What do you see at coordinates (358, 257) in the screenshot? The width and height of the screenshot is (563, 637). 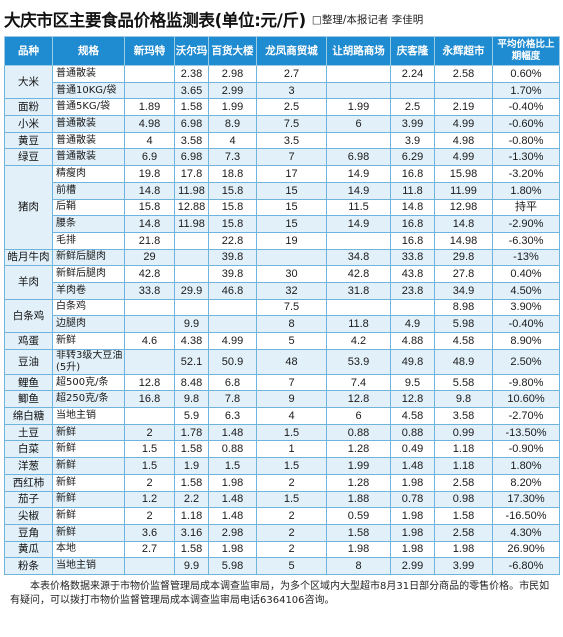 I see `price-cell: 34.8` at bounding box center [358, 257].